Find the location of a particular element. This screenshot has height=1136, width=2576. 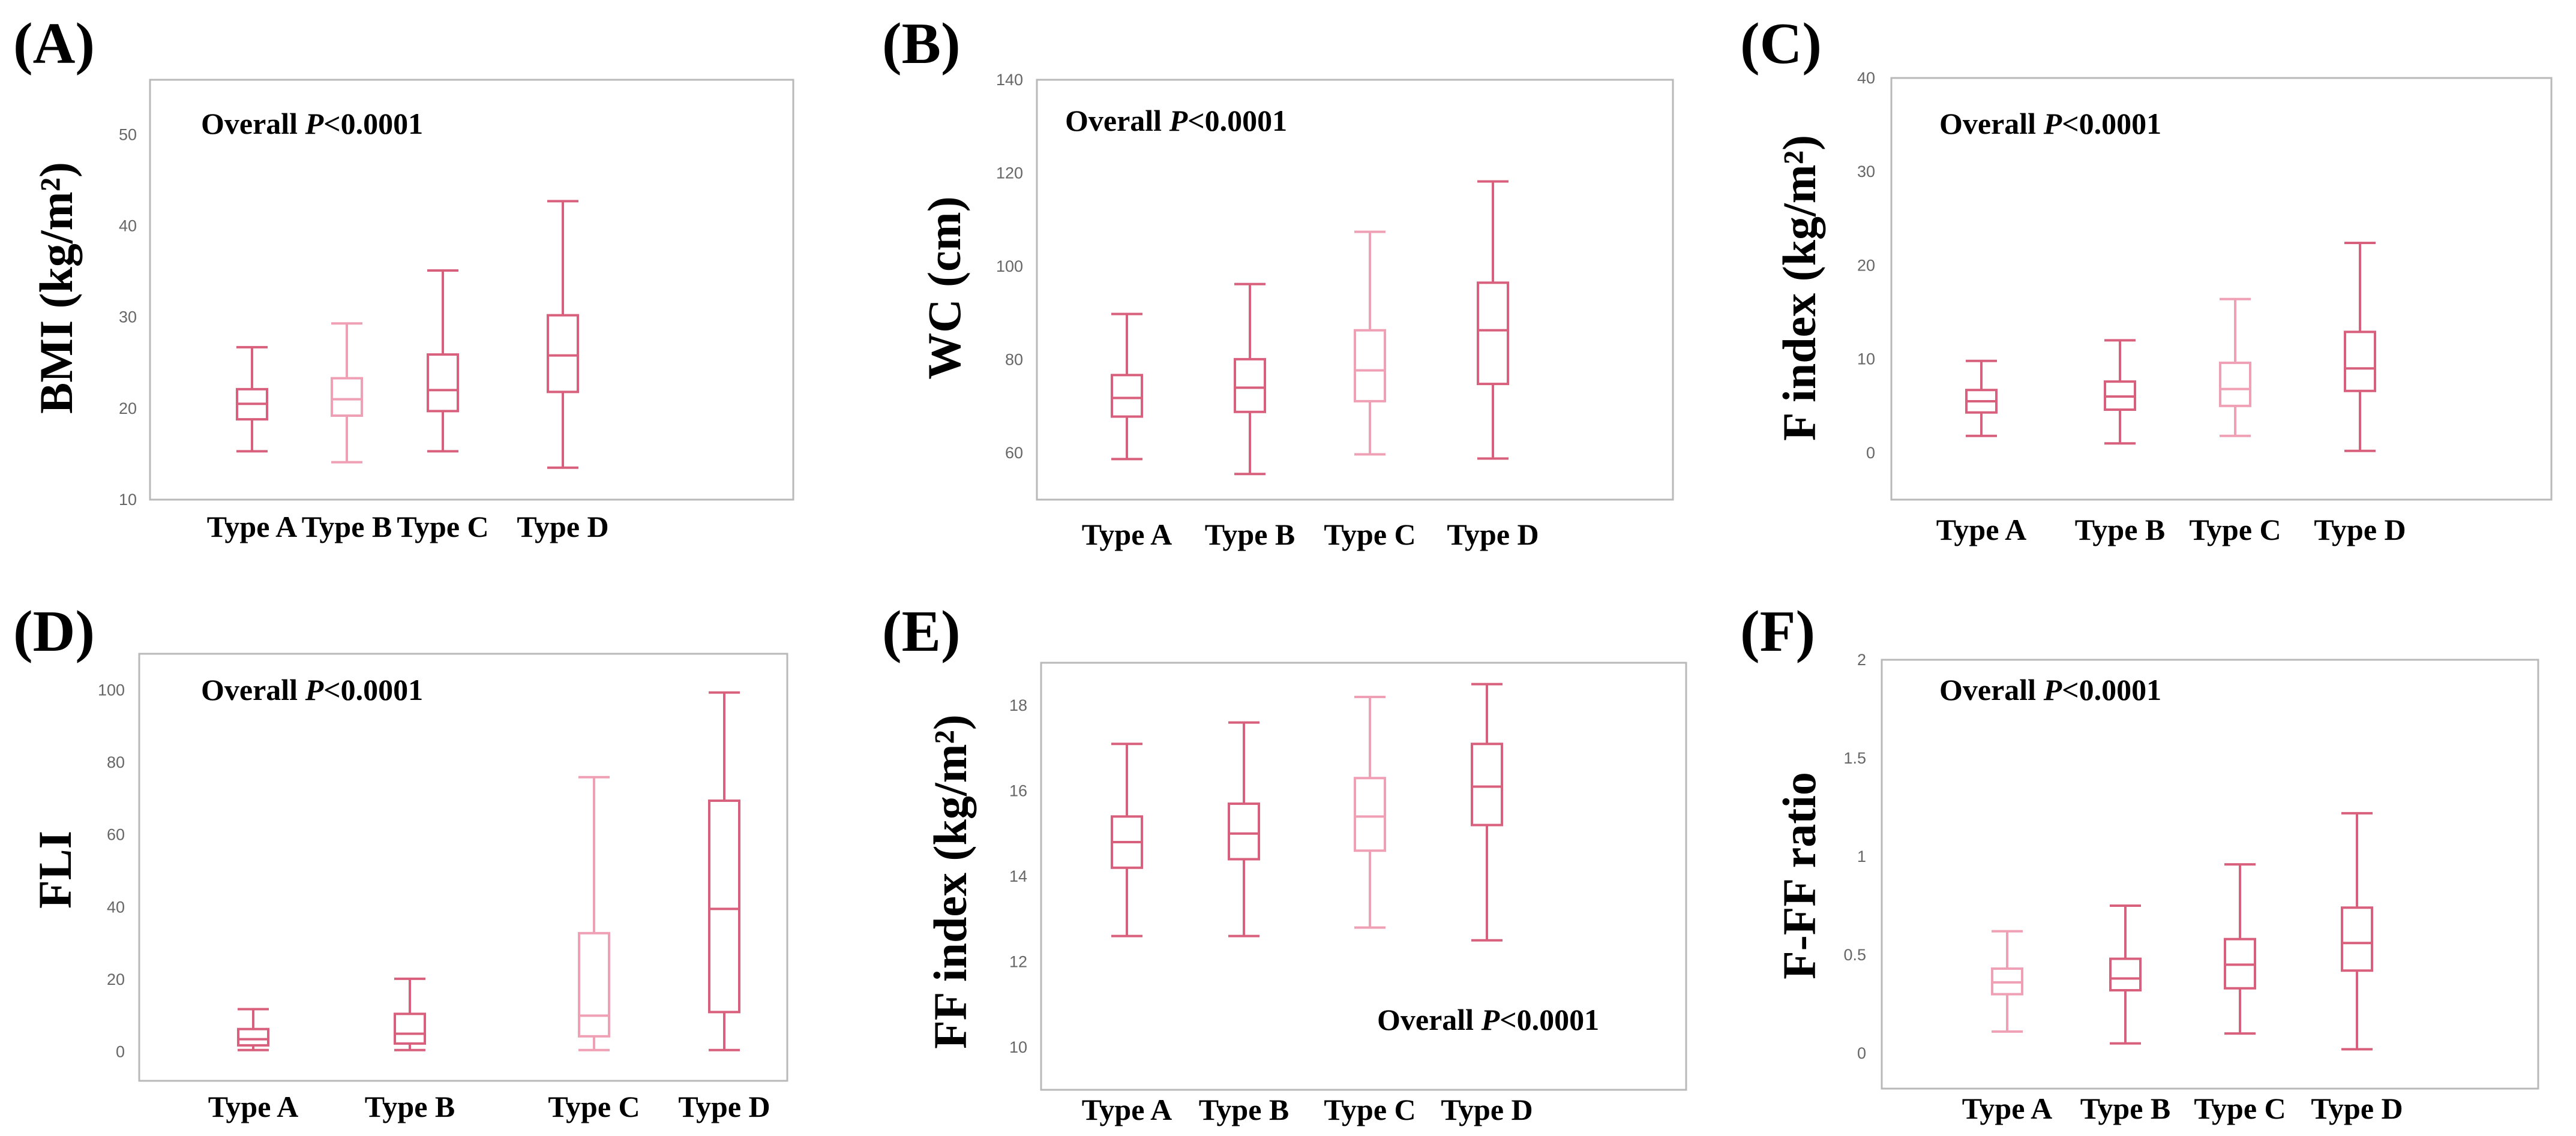

y-axis-label: F index (kg/m²) is located at coordinates (1799, 288).